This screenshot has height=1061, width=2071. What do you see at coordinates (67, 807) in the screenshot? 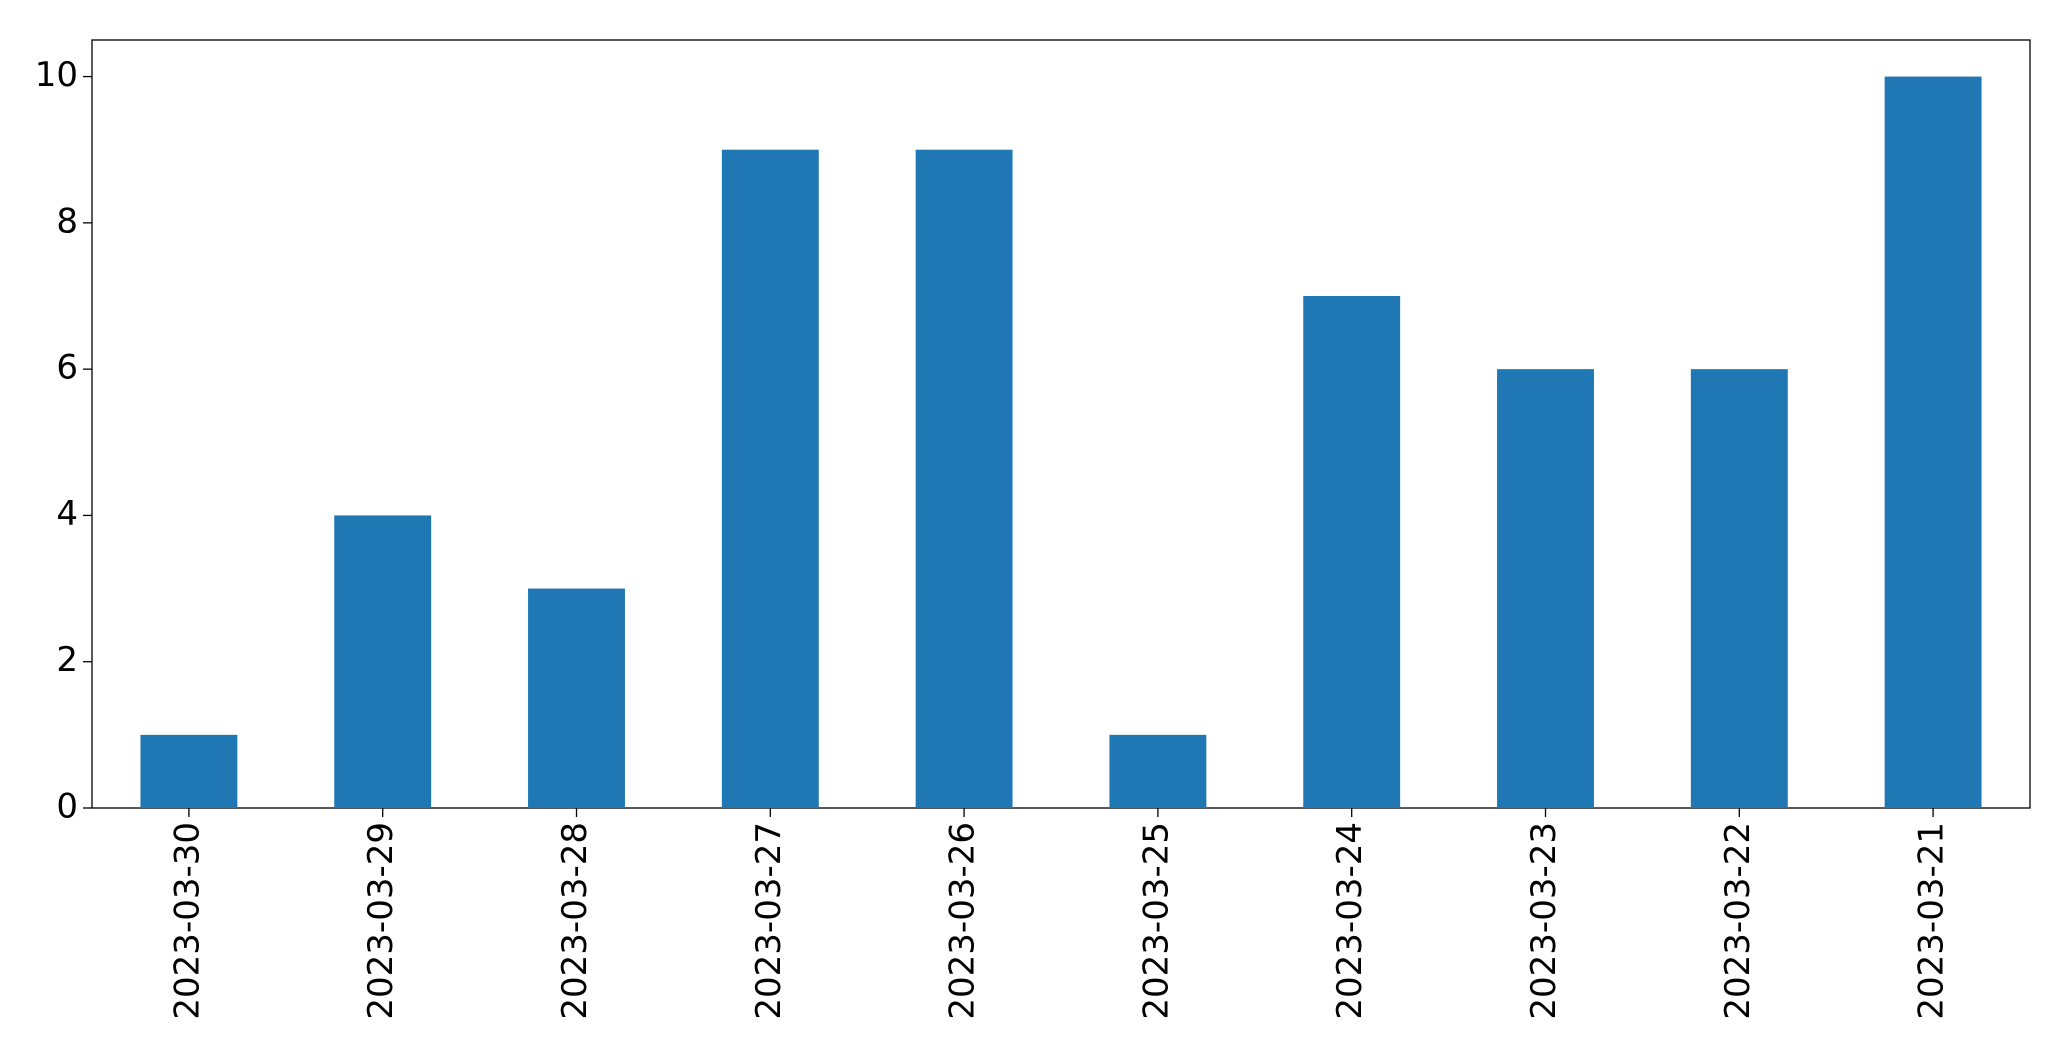
I see `y-tick-label: 0` at bounding box center [67, 807].